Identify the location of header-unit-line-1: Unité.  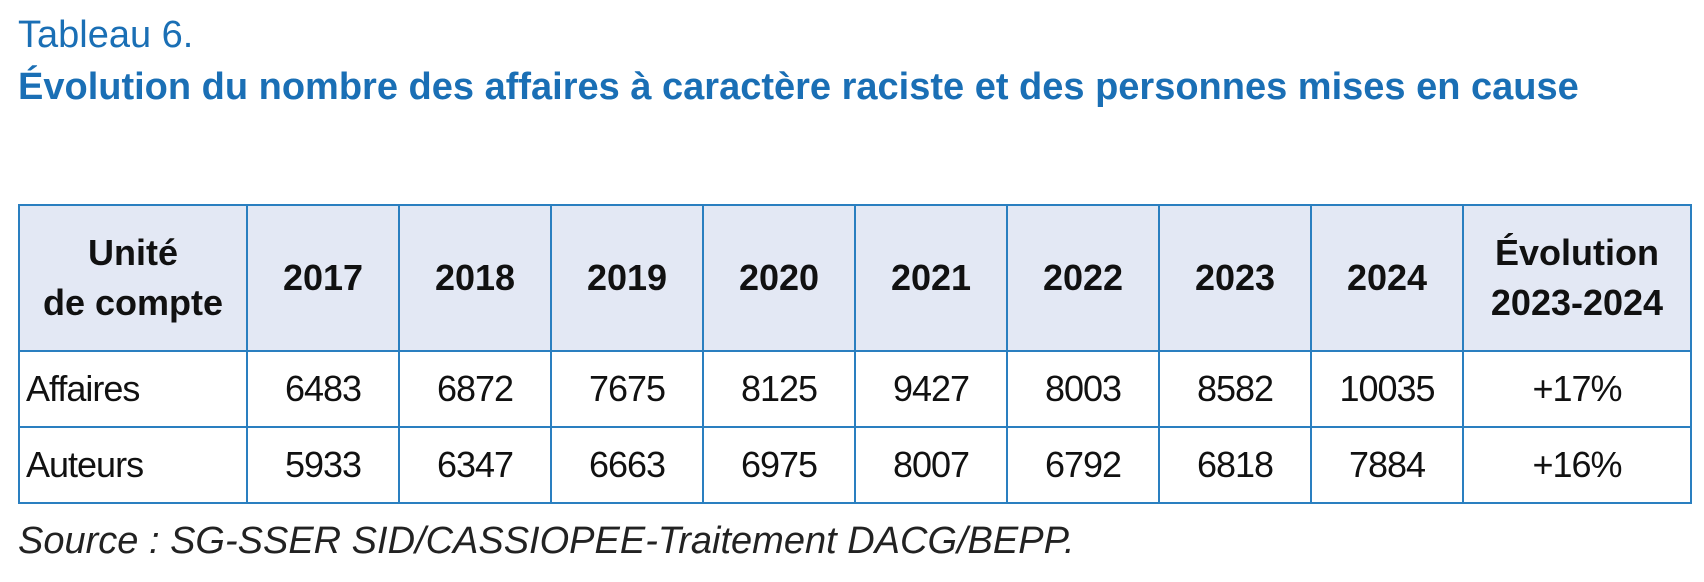
(133, 252).